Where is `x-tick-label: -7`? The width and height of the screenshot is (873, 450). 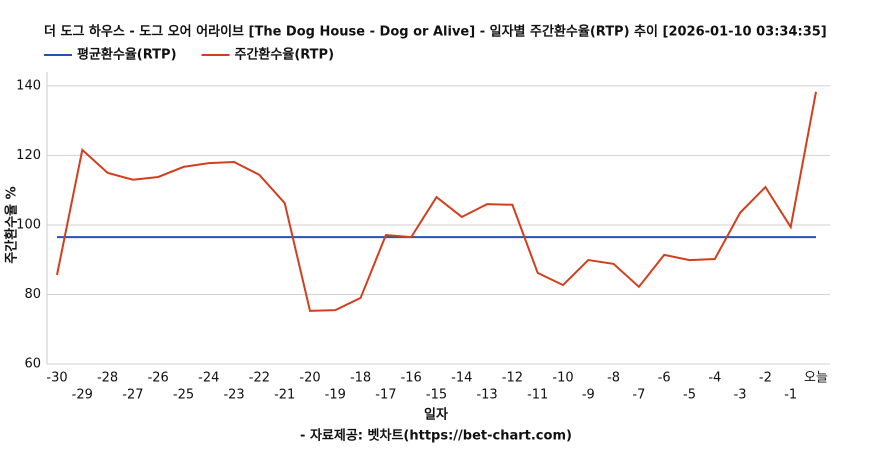 x-tick-label: -7 is located at coordinates (638, 395).